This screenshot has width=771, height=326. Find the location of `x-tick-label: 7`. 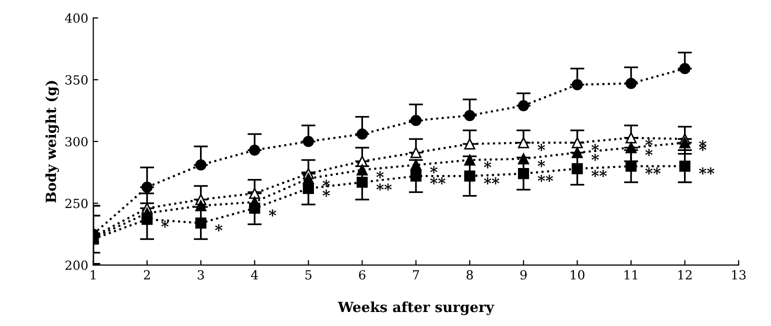

x-tick-label: 7 is located at coordinates (416, 275).